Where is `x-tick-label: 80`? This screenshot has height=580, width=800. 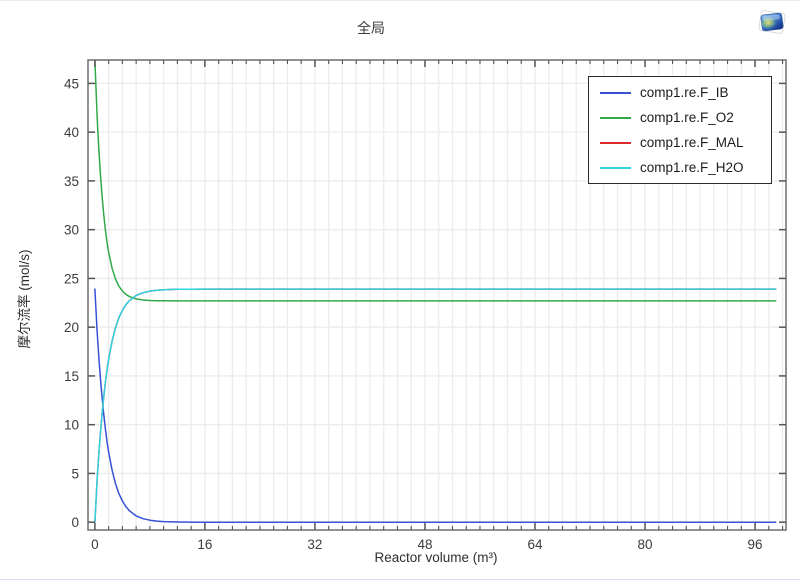 x-tick-label: 80 is located at coordinates (645, 544).